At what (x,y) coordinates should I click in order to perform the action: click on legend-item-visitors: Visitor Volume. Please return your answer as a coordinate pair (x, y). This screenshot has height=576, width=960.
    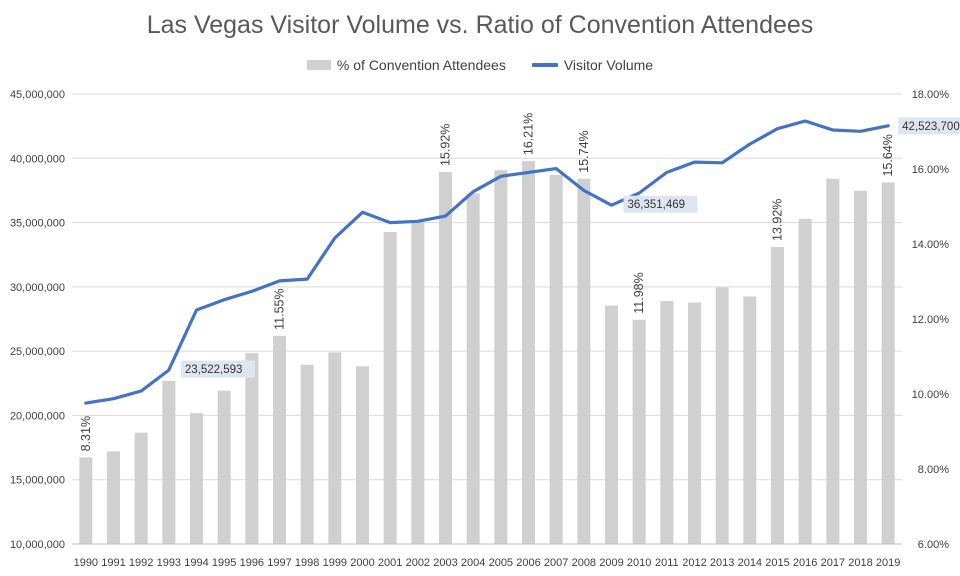
    Looking at the image, I should click on (592, 65).